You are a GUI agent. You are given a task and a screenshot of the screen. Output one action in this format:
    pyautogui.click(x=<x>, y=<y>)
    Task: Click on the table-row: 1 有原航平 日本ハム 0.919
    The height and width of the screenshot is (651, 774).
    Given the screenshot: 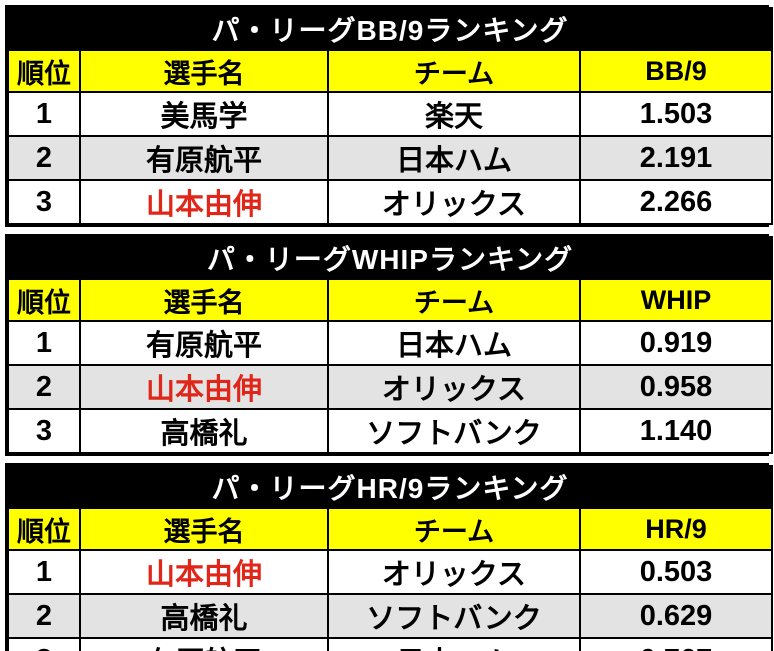 What is the action you would take?
    pyautogui.click(x=390, y=343)
    